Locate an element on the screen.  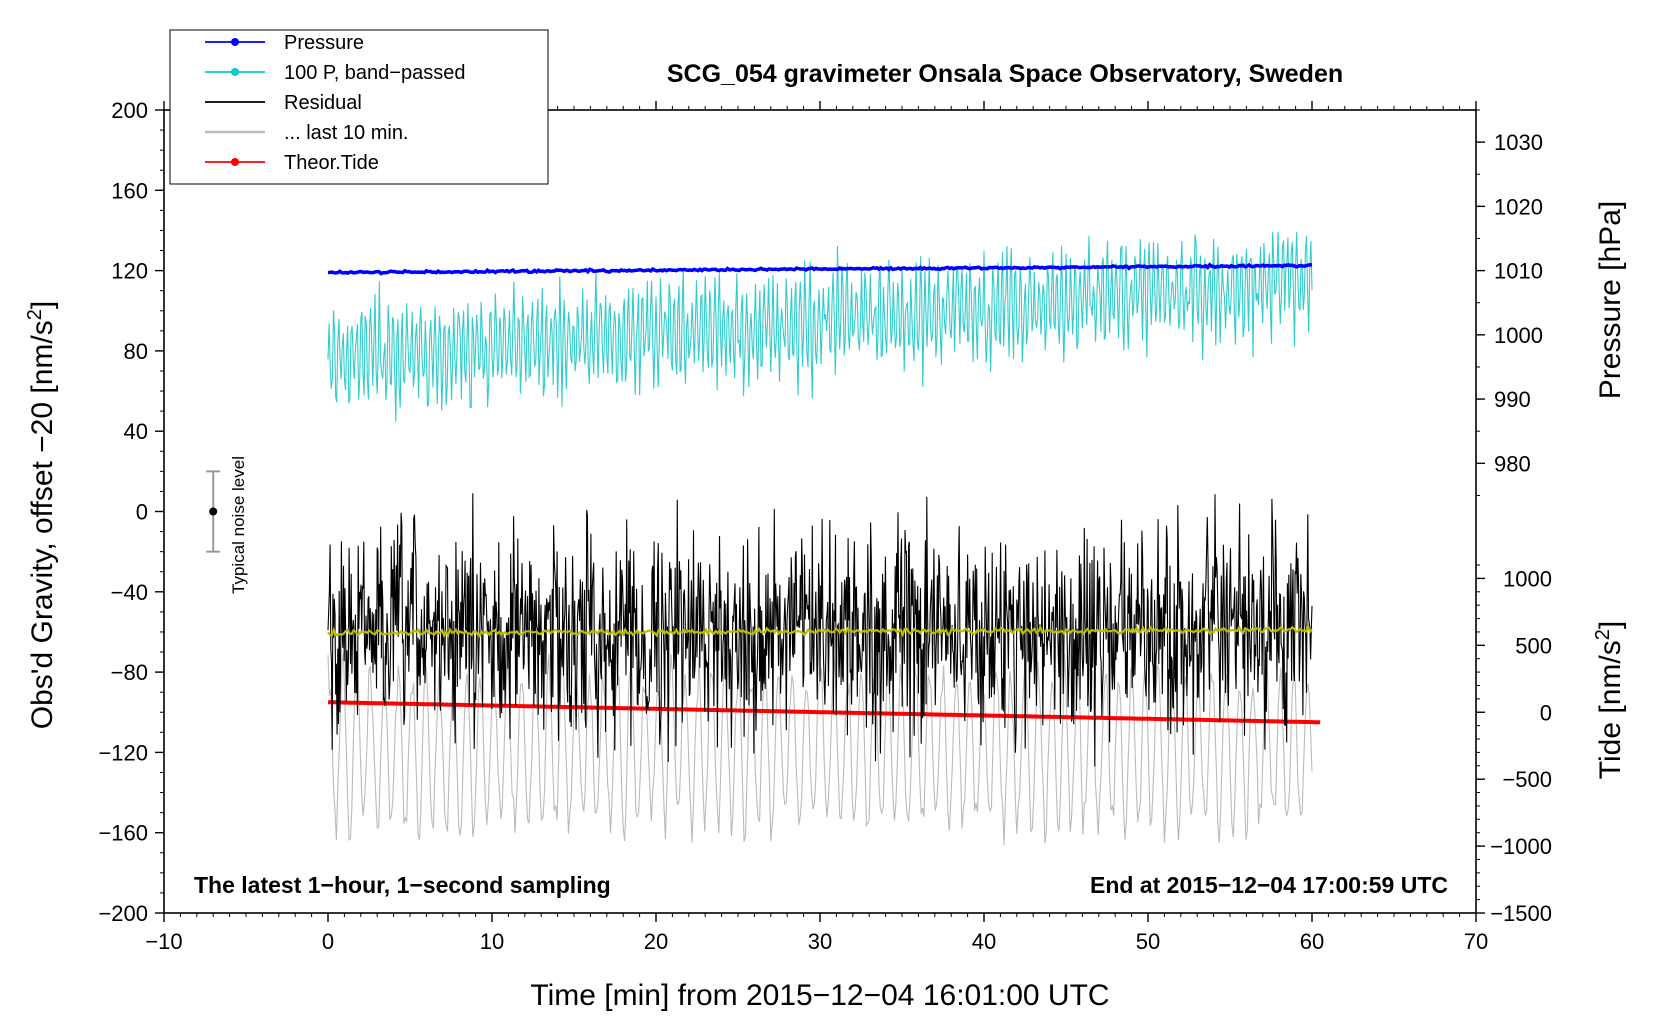
x-tick-label: 70 is located at coordinates (1476, 941).